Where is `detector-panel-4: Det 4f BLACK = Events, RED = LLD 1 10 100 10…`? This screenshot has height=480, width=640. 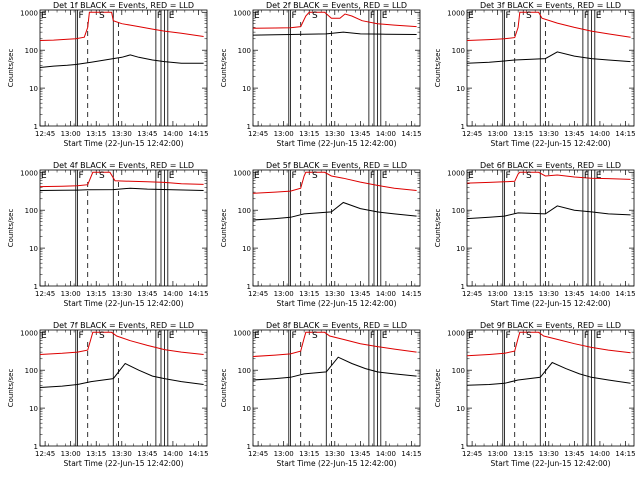 detector-panel-4: Det 4f BLACK = Events, RED = LLD 1 10 100 10… is located at coordinates (108, 234).